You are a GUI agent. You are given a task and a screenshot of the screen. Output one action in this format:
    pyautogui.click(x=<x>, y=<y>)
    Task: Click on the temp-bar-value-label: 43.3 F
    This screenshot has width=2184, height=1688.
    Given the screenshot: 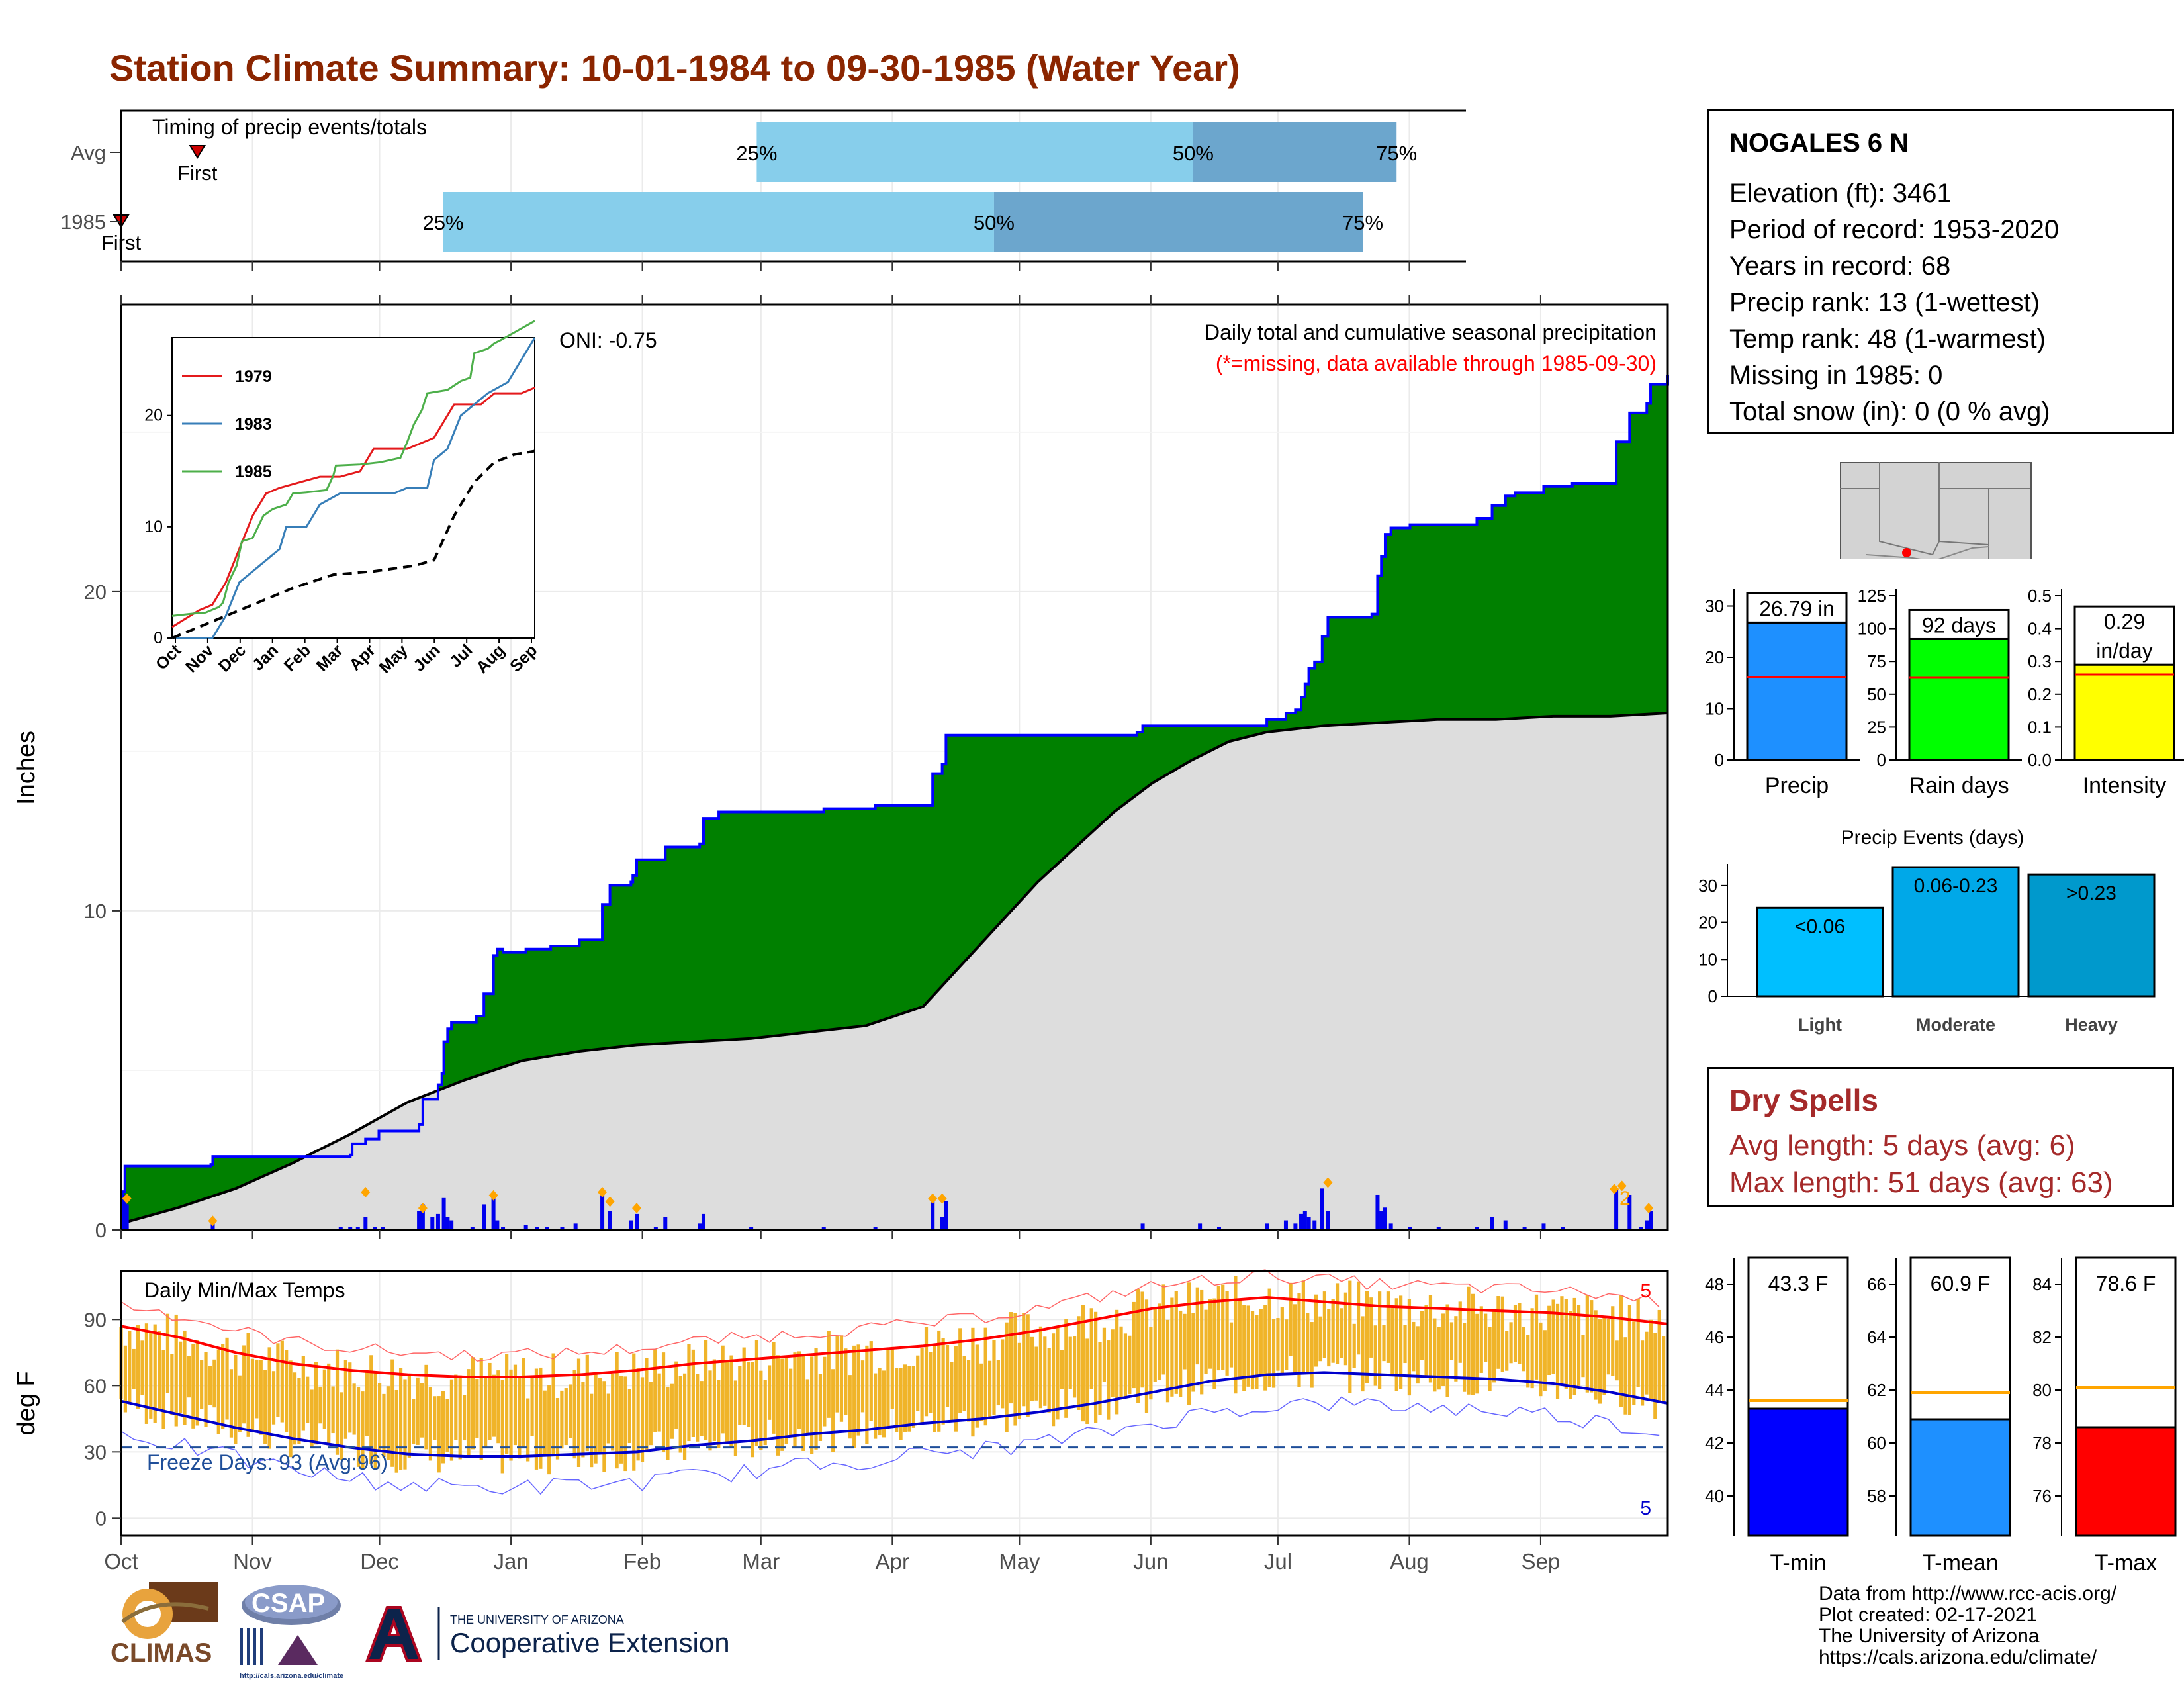 What is the action you would take?
    pyautogui.click(x=1798, y=1283)
    